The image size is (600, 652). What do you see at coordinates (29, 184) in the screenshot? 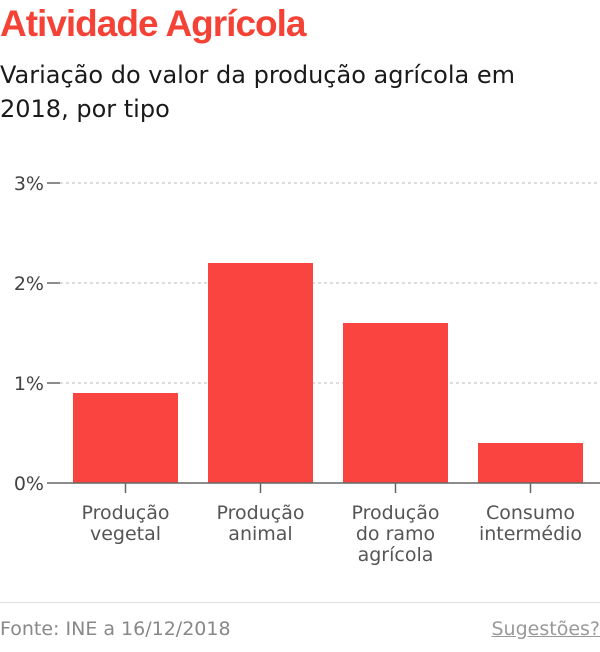
I see `y-tick-label: 3%` at bounding box center [29, 184].